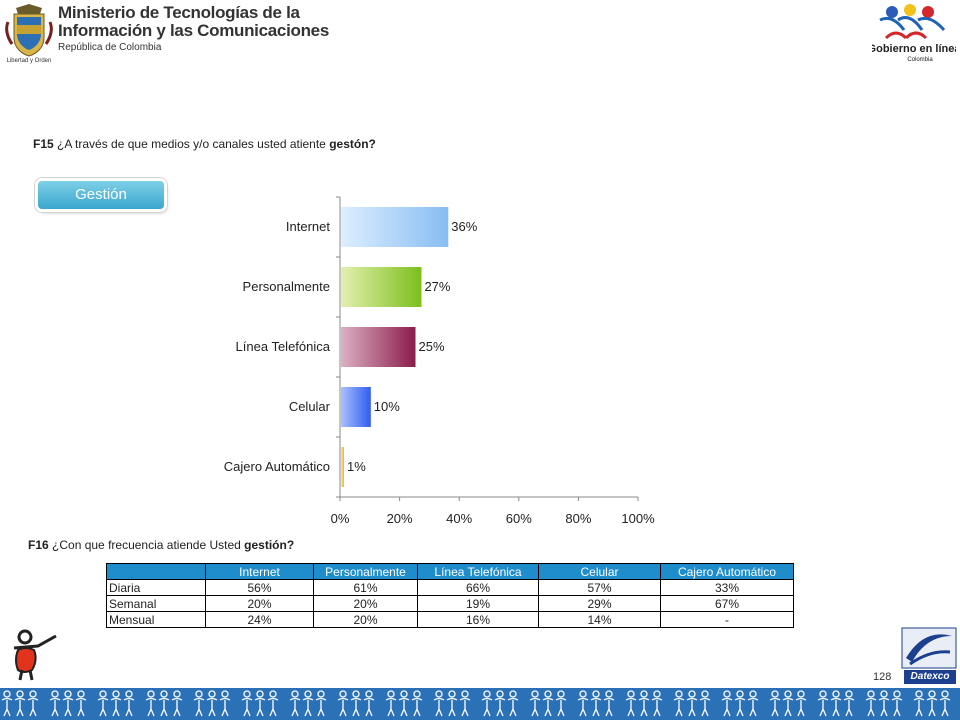 The image size is (960, 720). Describe the element at coordinates (356, 466) in the screenshot. I see `data-label: 1%` at that location.